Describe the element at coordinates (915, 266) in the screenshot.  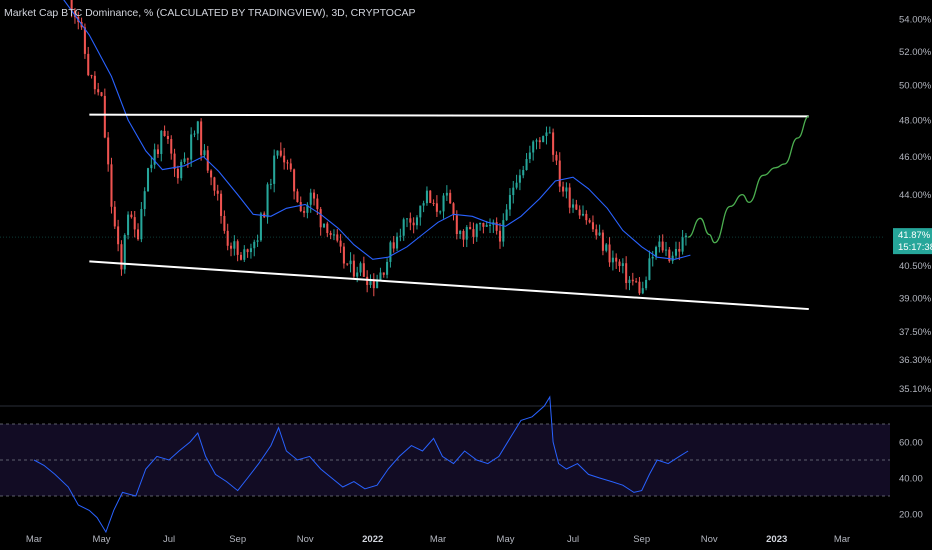
I see `price-tick-label: 40.50%` at that location.